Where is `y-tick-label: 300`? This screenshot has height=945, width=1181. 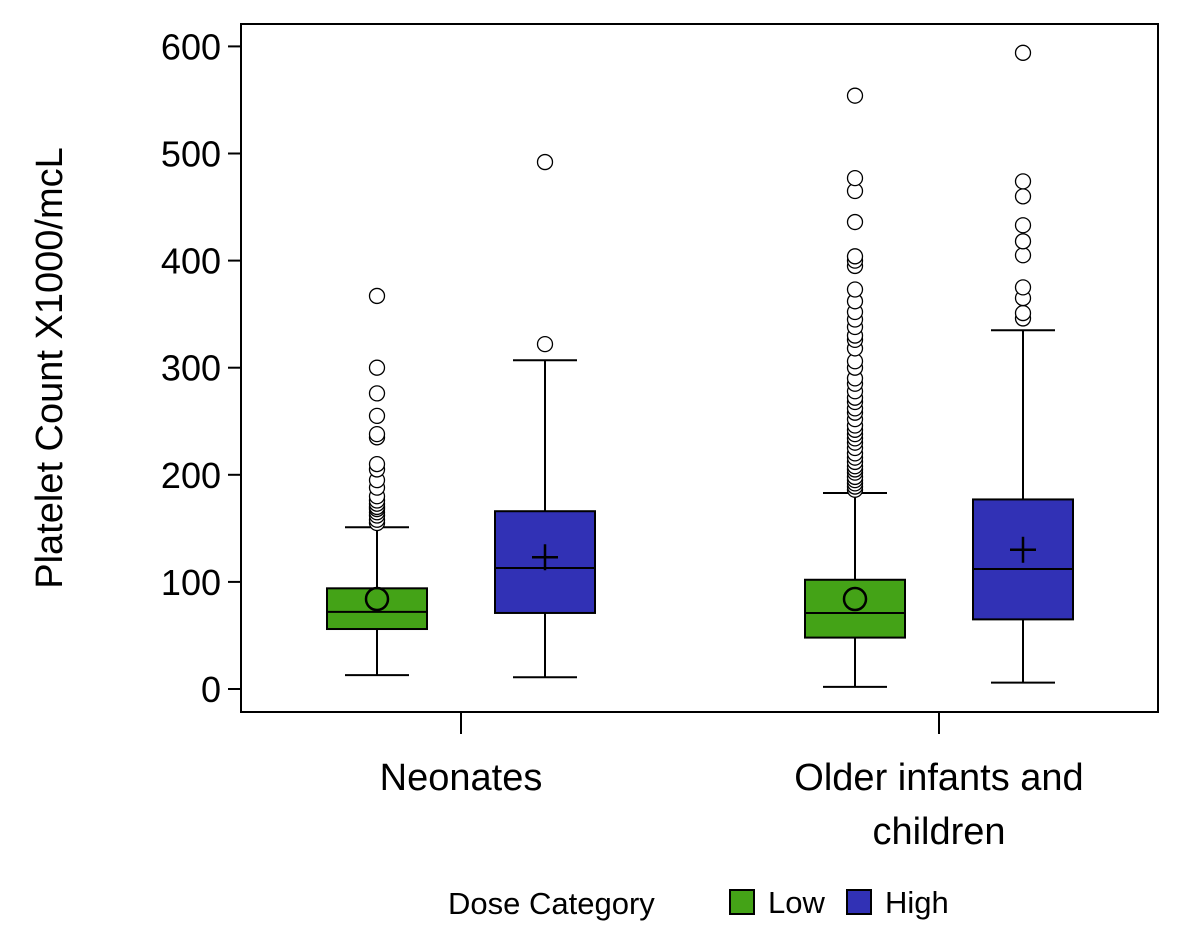 y-tick-label: 300 is located at coordinates (191, 368).